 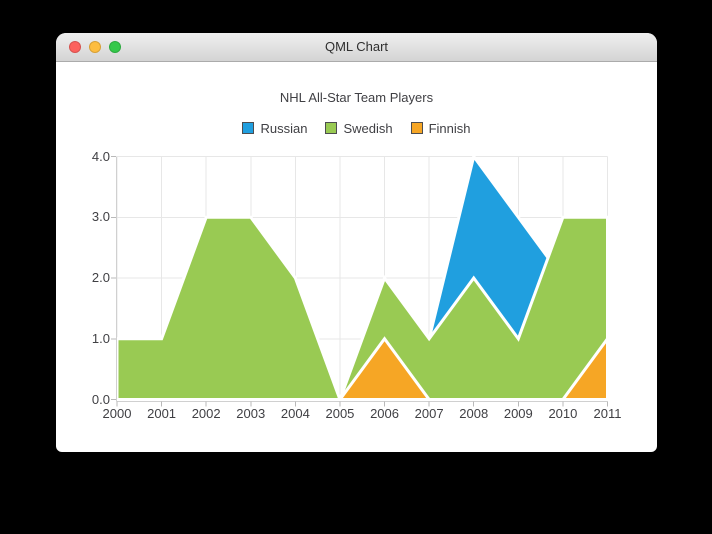 What do you see at coordinates (162, 413) in the screenshot?
I see `x-tick-label: 2001` at bounding box center [162, 413].